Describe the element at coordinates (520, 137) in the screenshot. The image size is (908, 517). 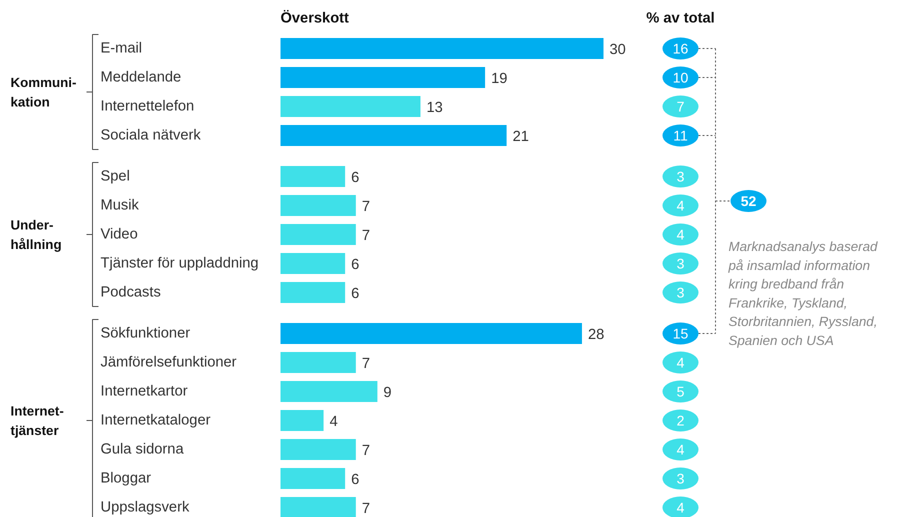
I see `data-label: 21` at that location.